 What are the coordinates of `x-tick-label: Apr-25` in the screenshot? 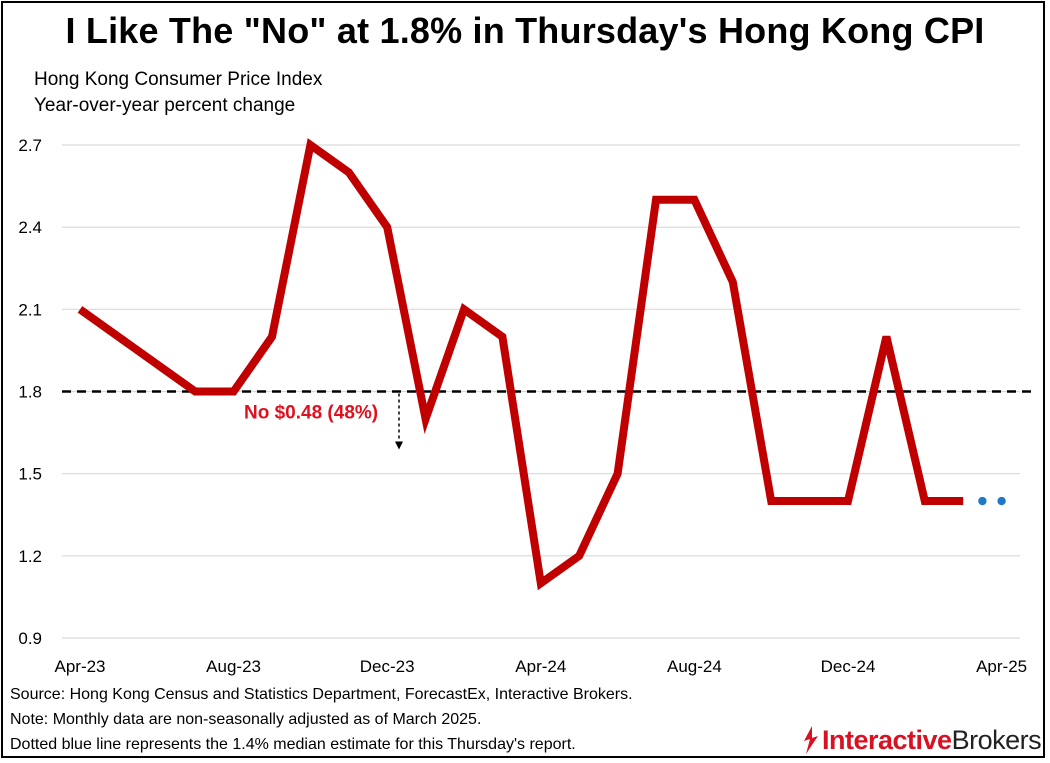 It's located at (1001, 666).